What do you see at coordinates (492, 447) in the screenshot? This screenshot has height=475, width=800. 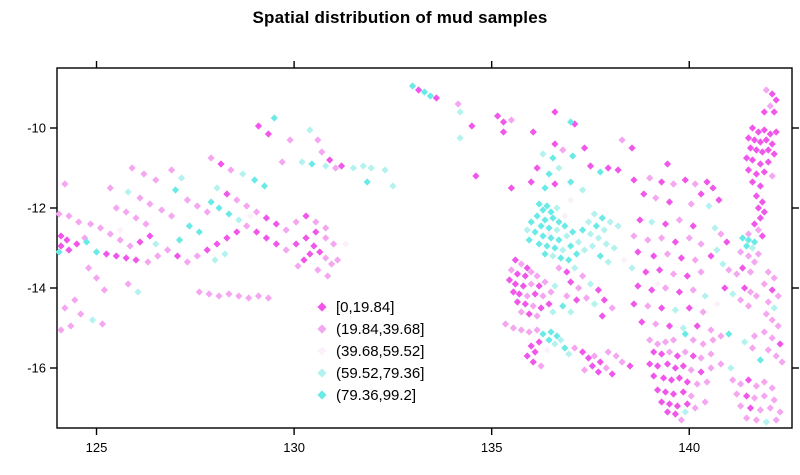 I see `x-axis-tick-label: 135` at bounding box center [492, 447].